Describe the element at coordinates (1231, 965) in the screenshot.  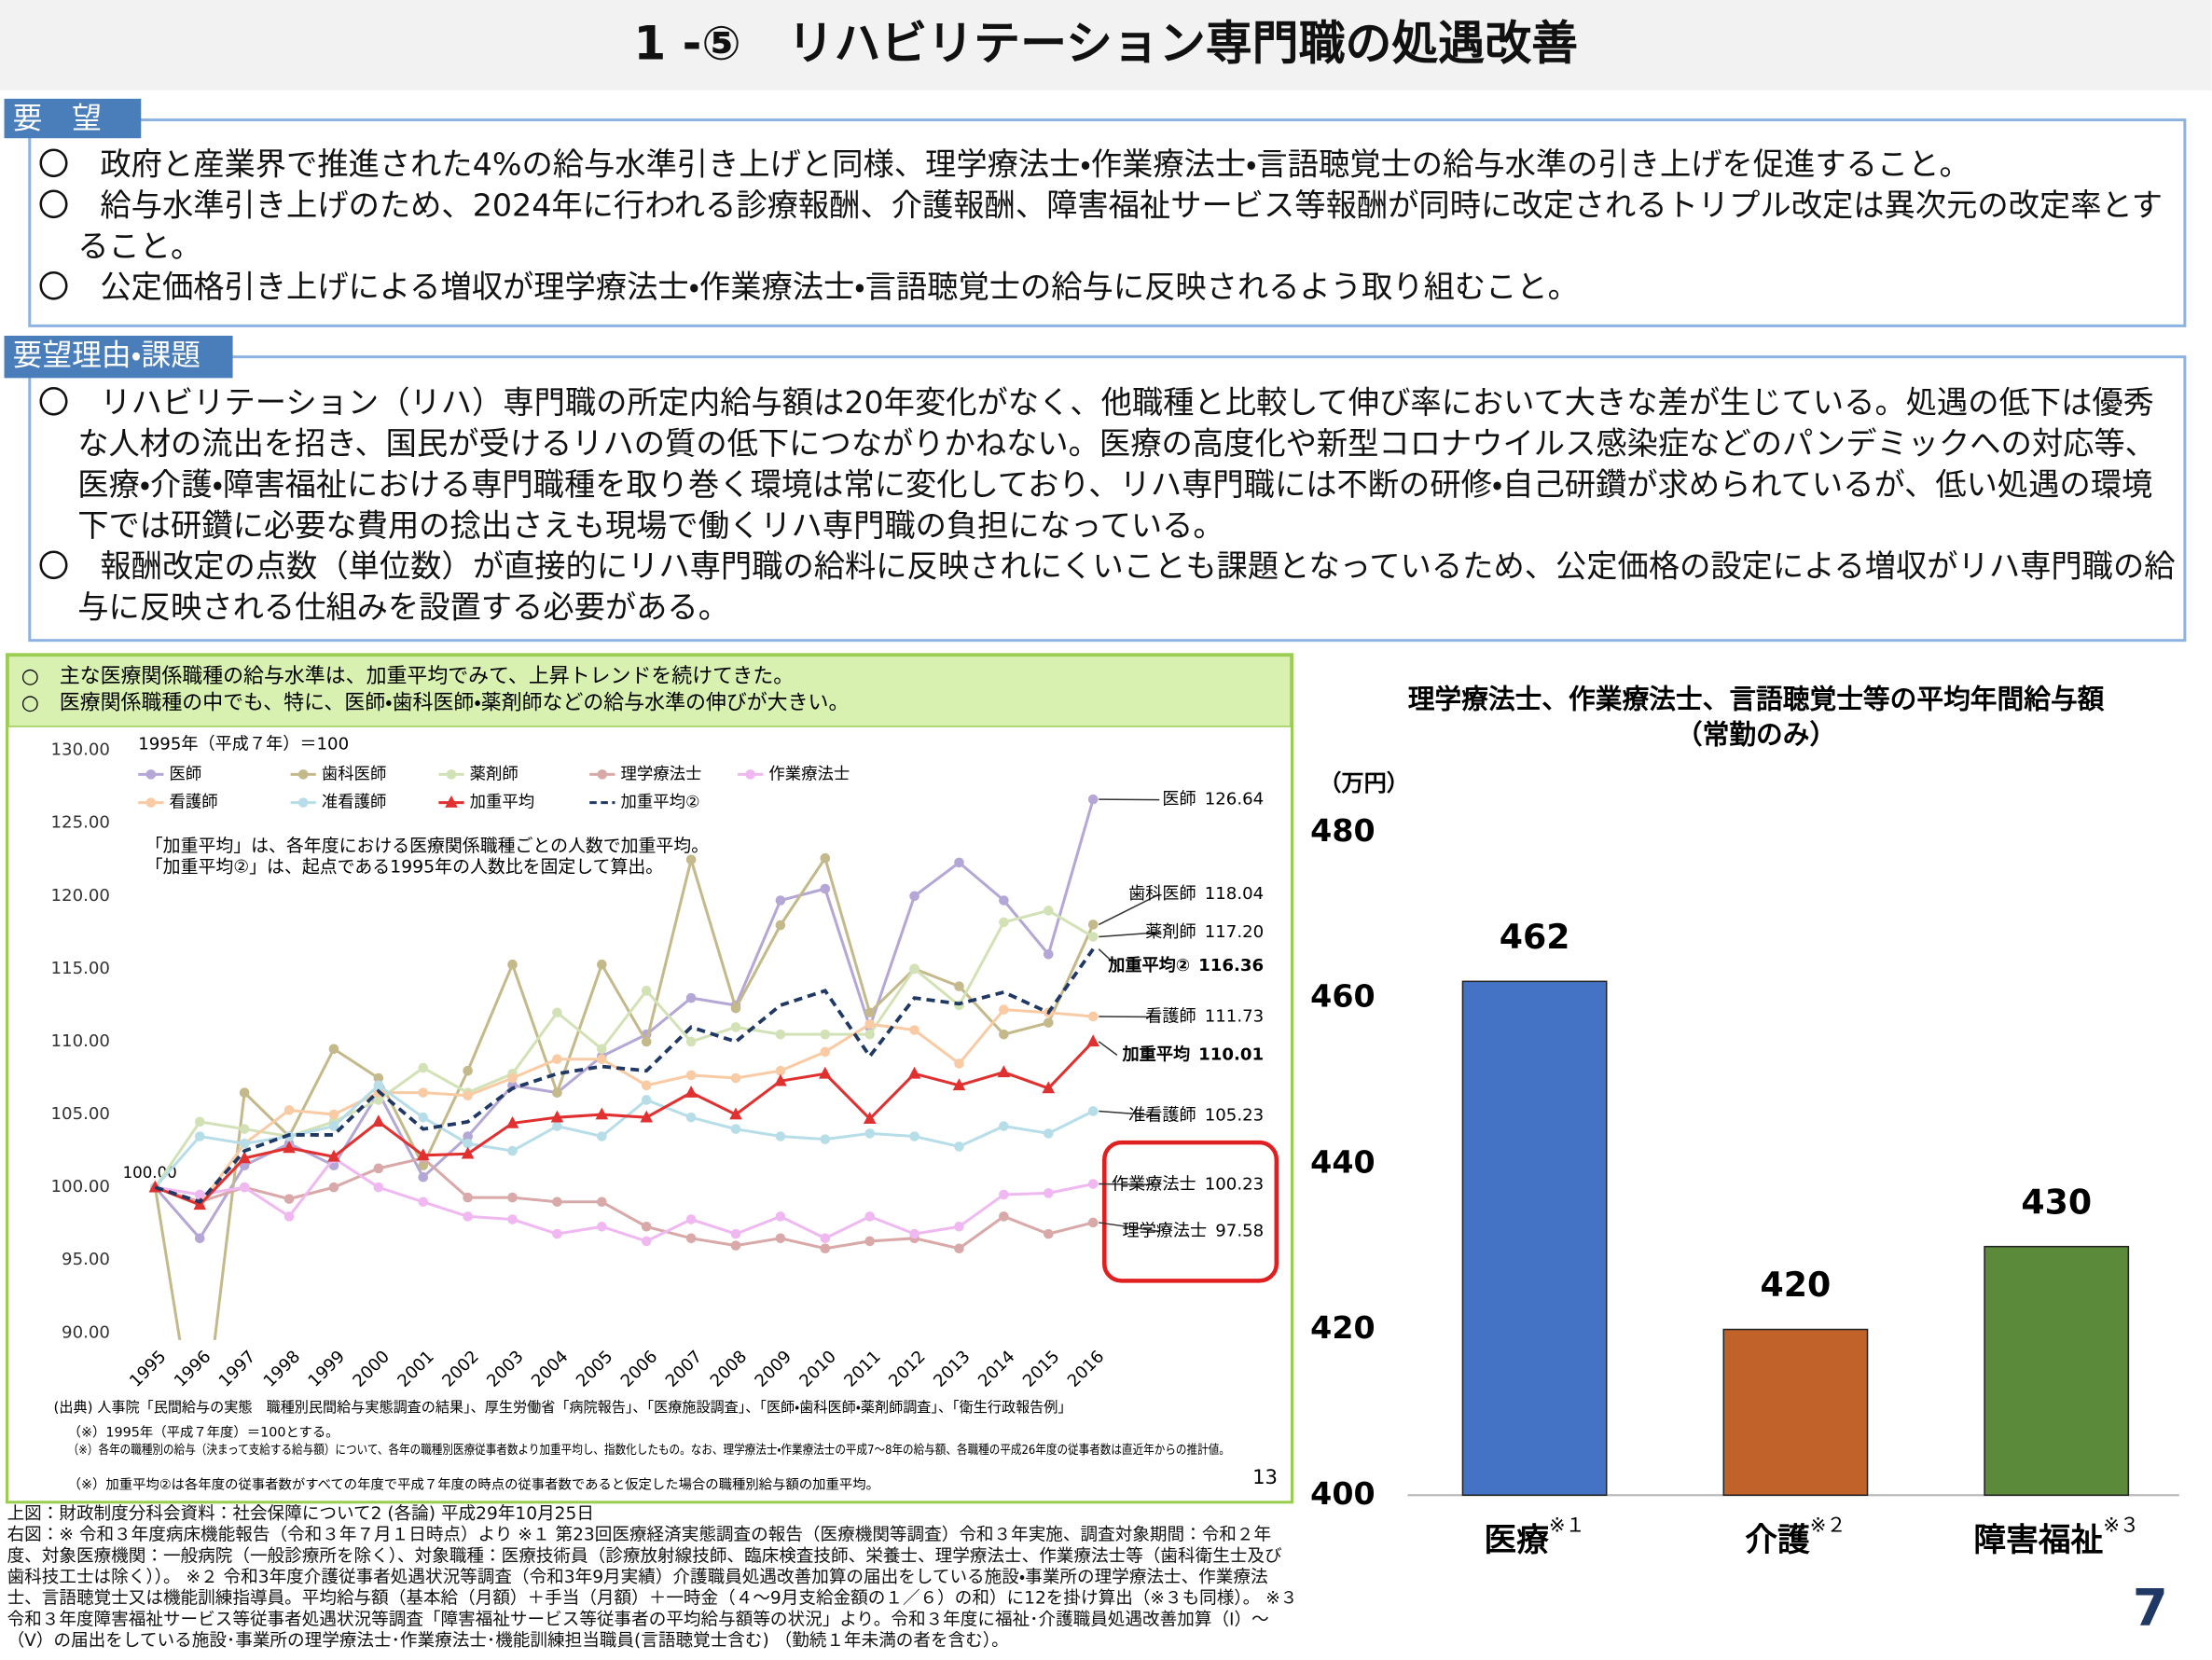
I see `end-label-value: 116.36` at that location.